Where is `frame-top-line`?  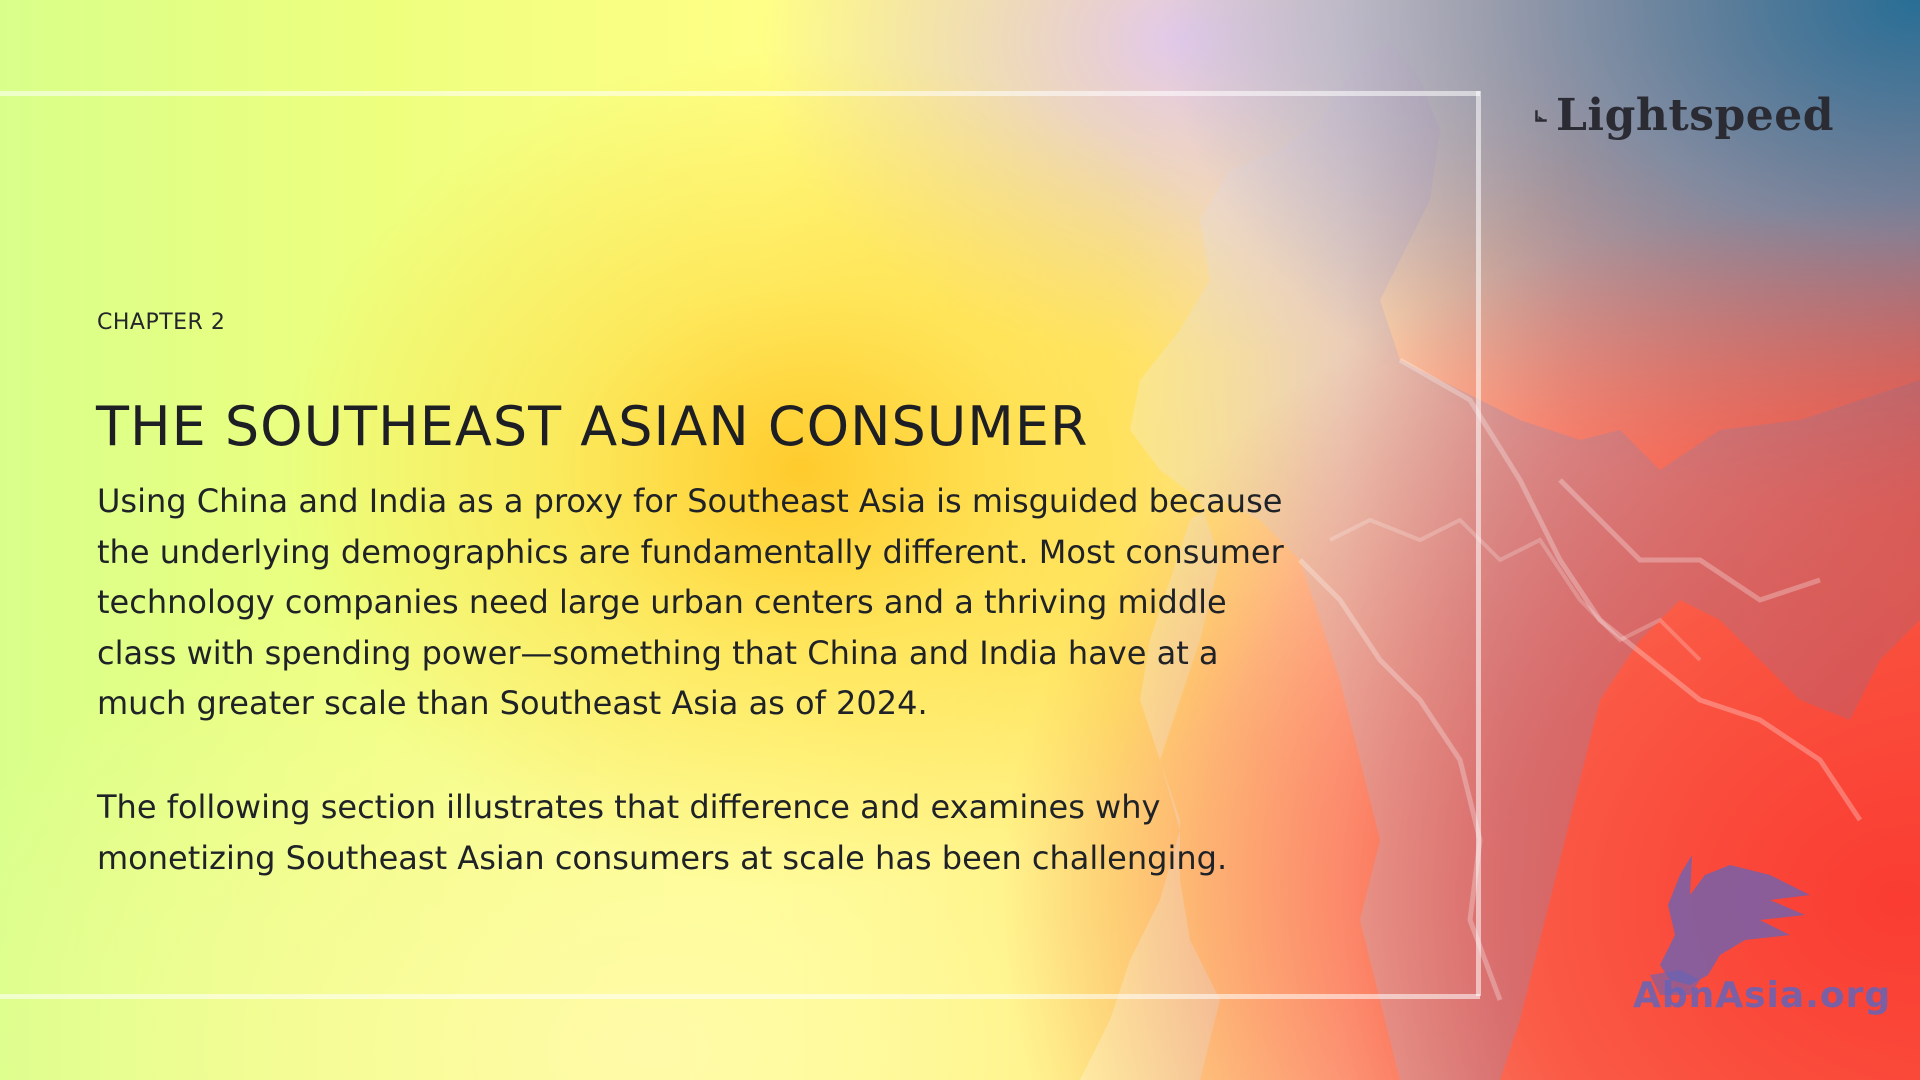
frame-top-line is located at coordinates (740, 93).